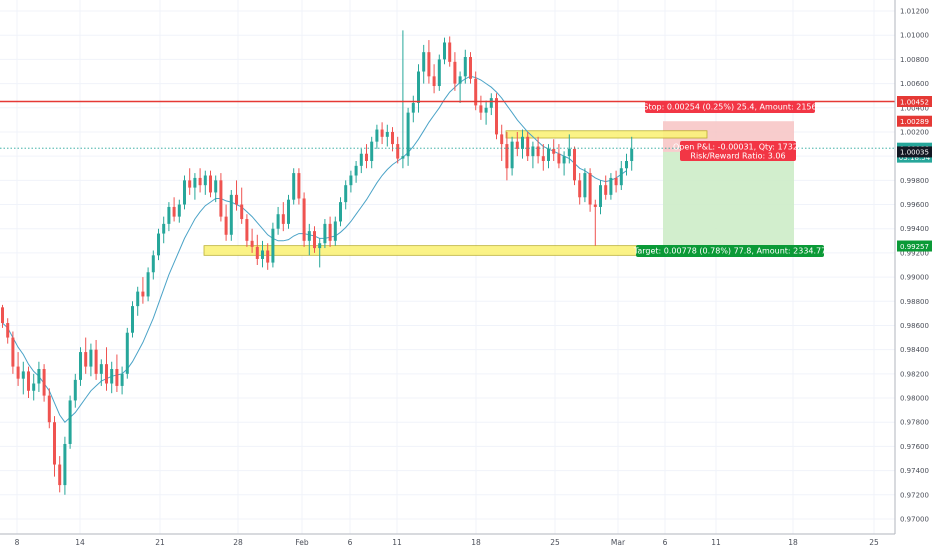 The image size is (932, 554). What do you see at coordinates (914, 102) in the screenshot?
I see `resistance-price-tag: 1.00452` at bounding box center [914, 102].